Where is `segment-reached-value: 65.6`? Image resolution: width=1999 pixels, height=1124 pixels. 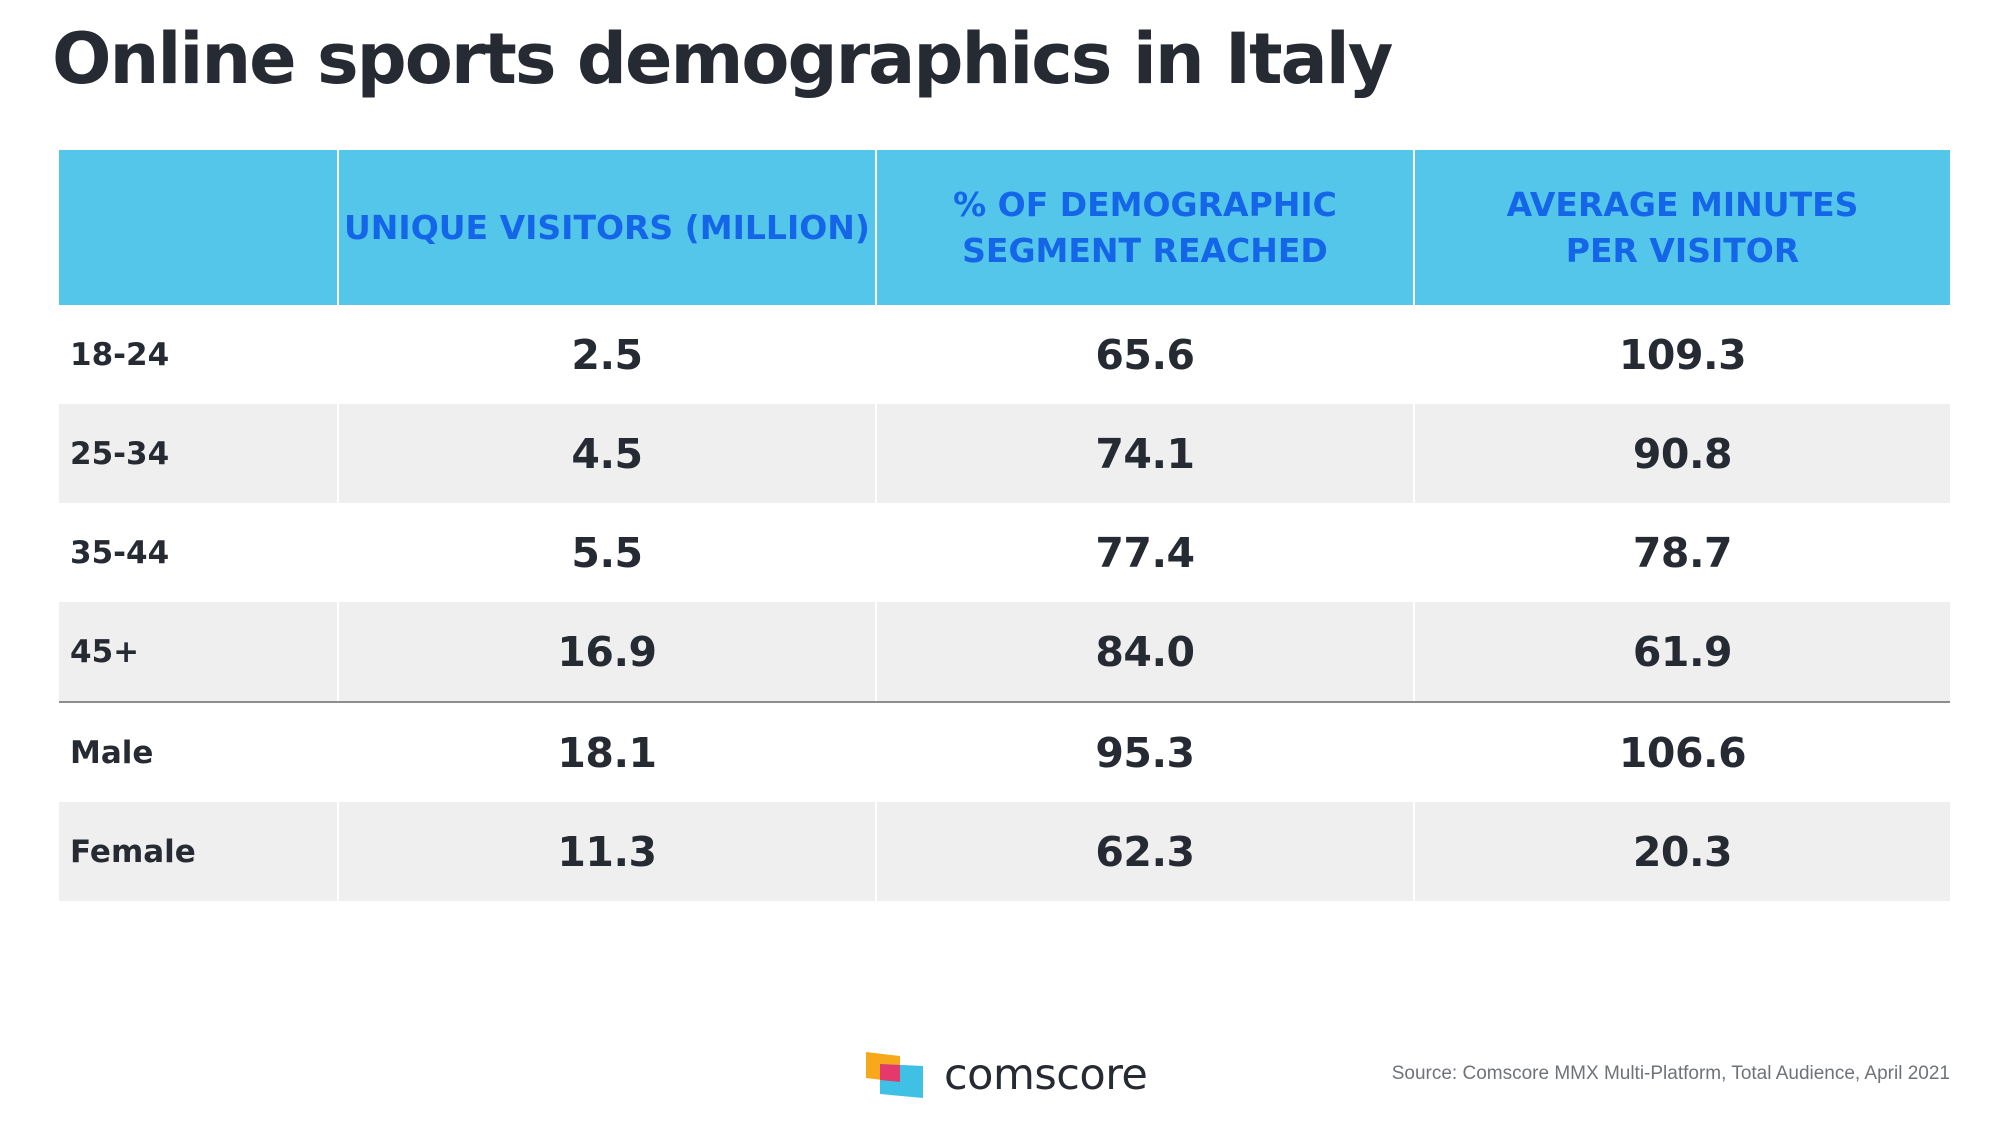 segment-reached-value: 65.6 is located at coordinates (1144, 354).